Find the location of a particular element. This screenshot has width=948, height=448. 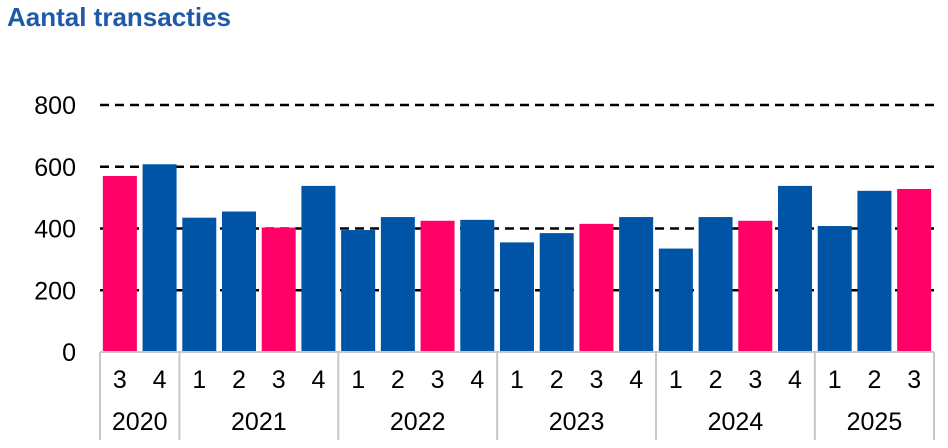

y-tick-label: 600 is located at coordinates (55, 168).